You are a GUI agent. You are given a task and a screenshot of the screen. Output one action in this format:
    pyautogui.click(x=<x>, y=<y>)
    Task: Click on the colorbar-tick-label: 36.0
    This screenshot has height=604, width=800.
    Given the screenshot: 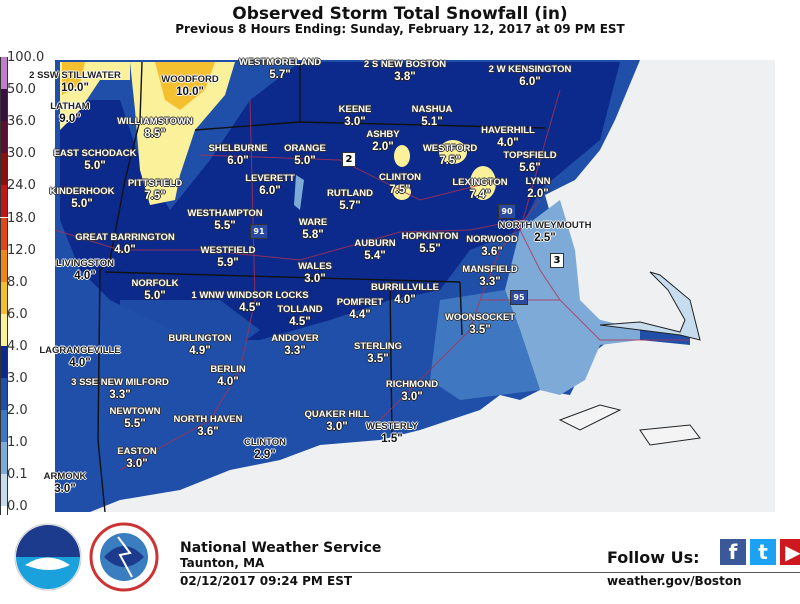 What is the action you would take?
    pyautogui.click(x=21, y=122)
    